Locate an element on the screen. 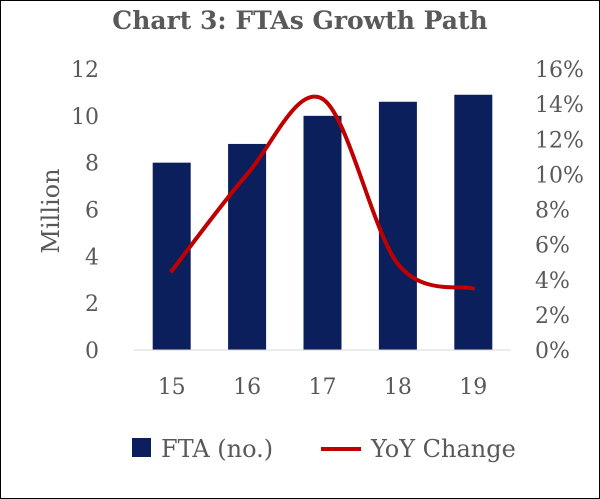 This screenshot has width=600, height=499. y-tick-label: 10 is located at coordinates (85, 117).